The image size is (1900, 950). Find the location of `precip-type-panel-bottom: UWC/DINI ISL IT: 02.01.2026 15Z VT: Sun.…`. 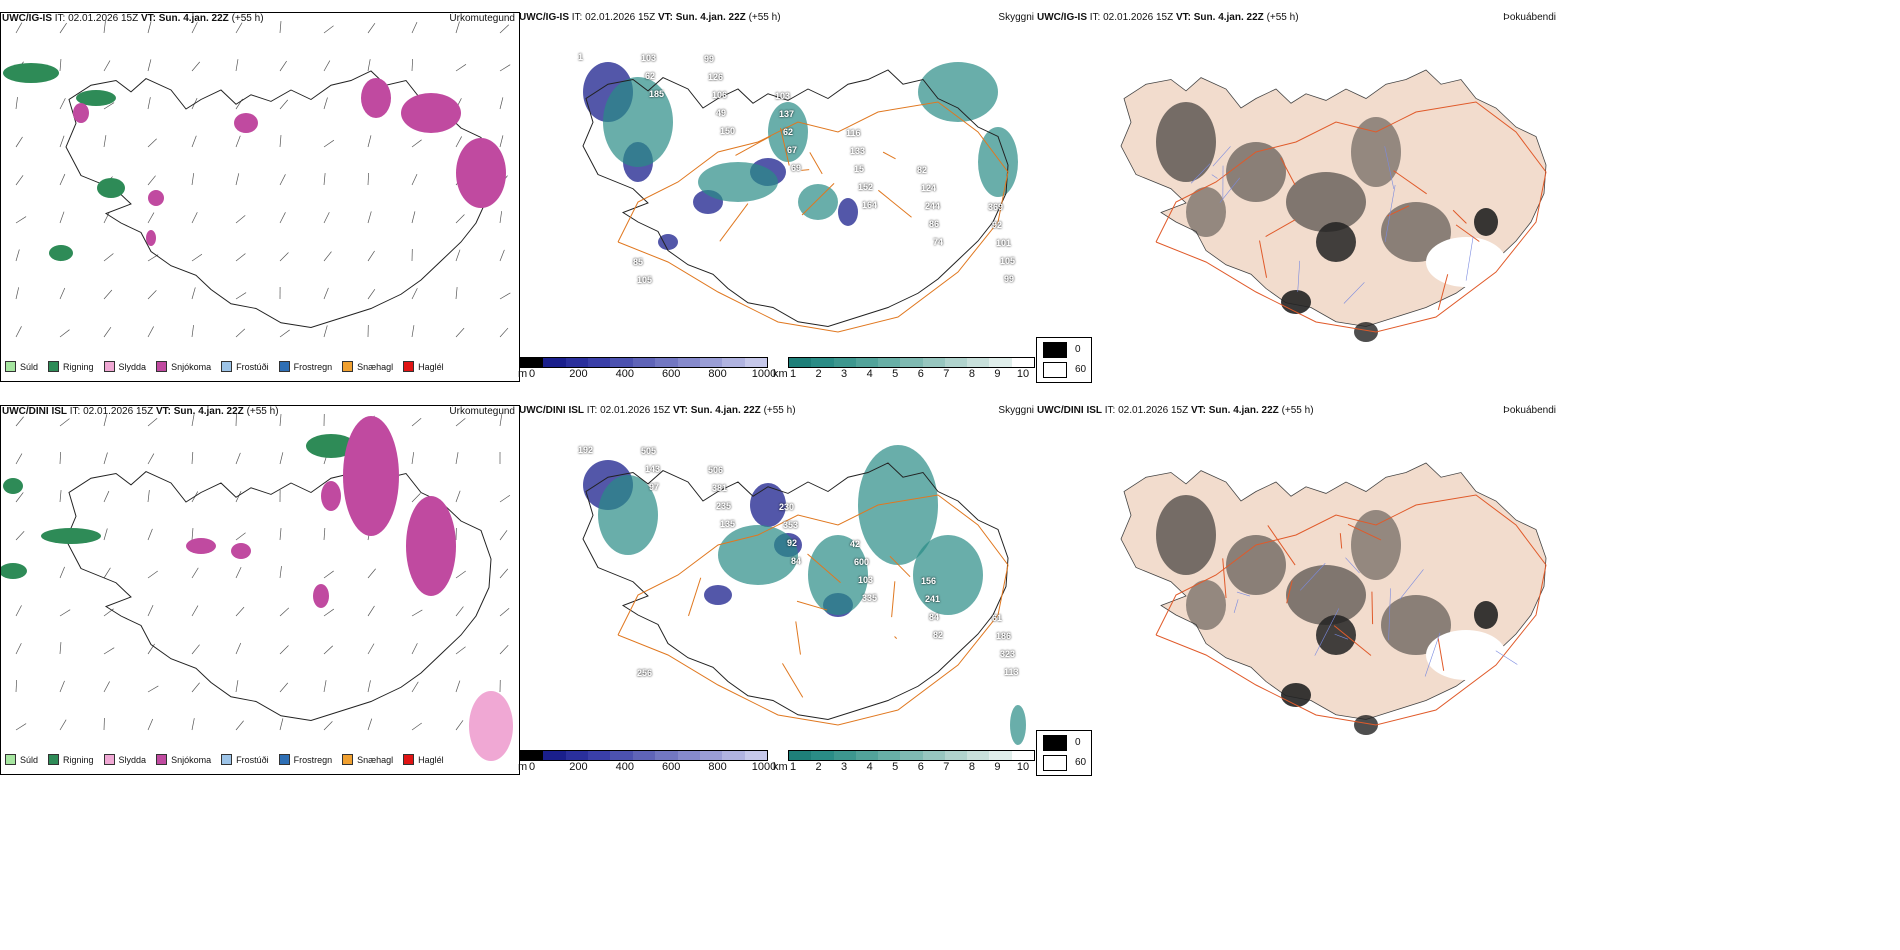

precip-type-panel-bottom: UWC/DINI ISL IT: 02.01.2026 15Z VT: Sun.… is located at coordinates (260, 590).